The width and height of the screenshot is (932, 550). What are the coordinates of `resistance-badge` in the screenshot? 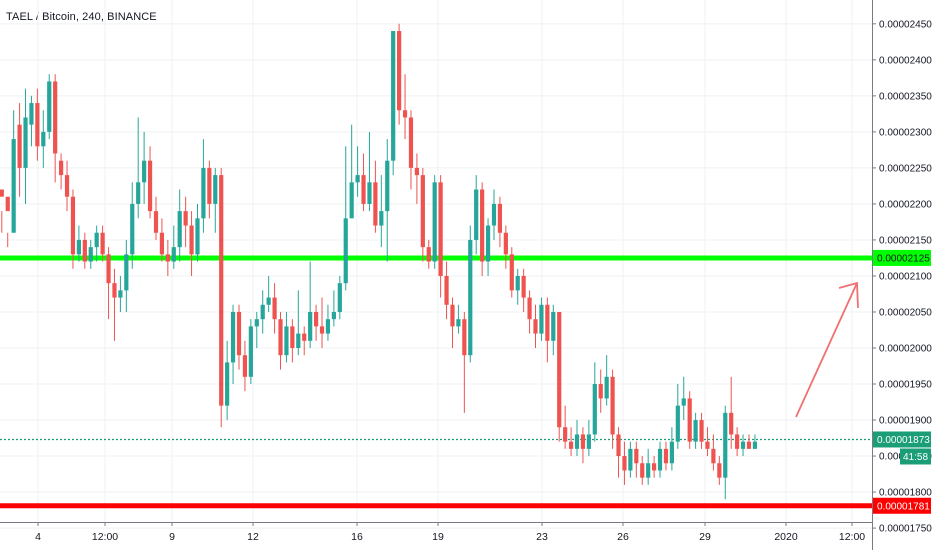 It's located at (902, 257).